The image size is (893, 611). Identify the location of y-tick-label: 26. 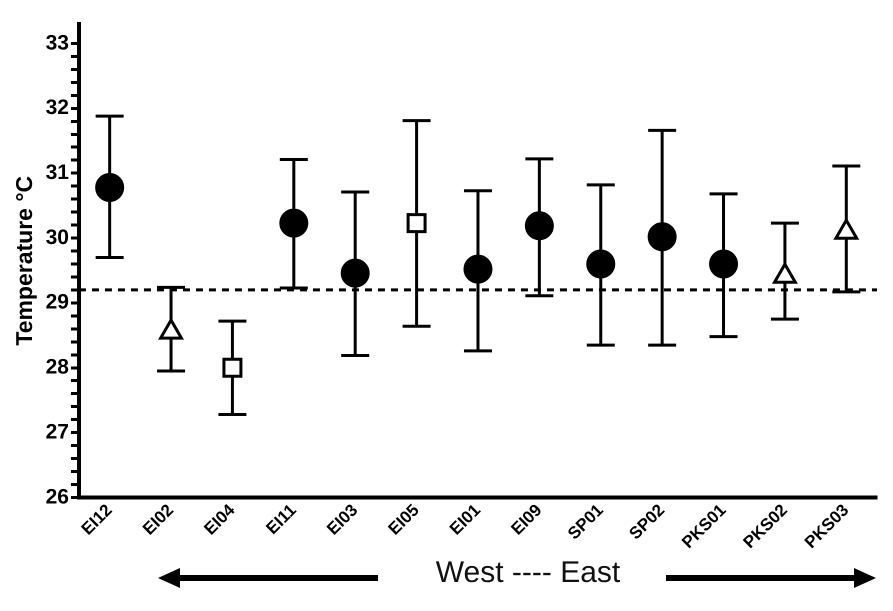
(57, 496).